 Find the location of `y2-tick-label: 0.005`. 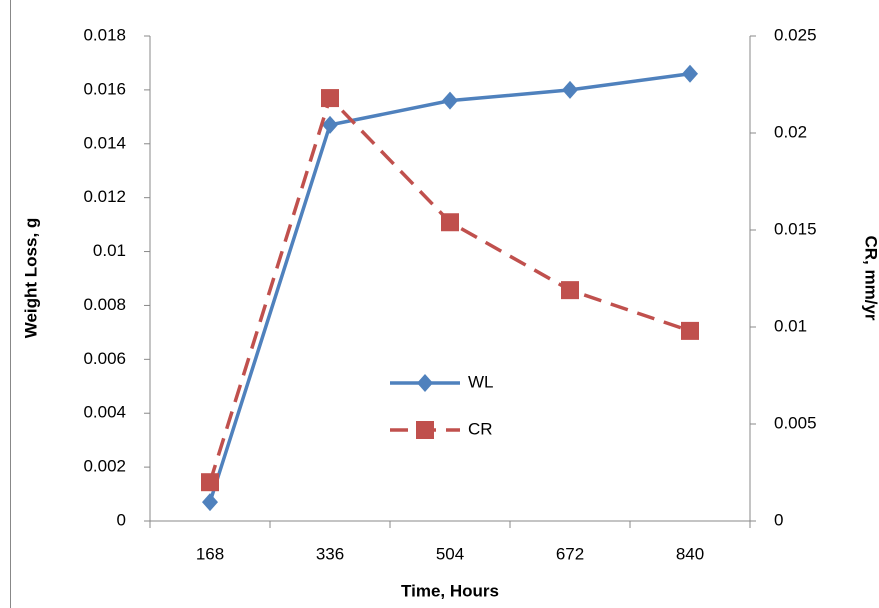

y2-tick-label: 0.005 is located at coordinates (795, 422).